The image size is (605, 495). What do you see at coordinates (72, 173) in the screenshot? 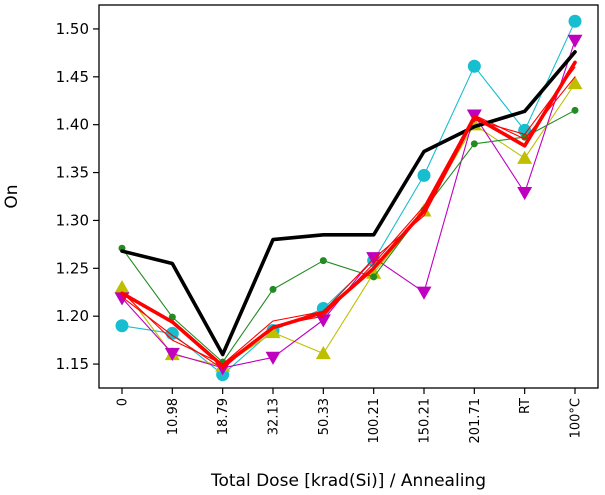
I see `y-tick-label: 1.35` at bounding box center [72, 173].